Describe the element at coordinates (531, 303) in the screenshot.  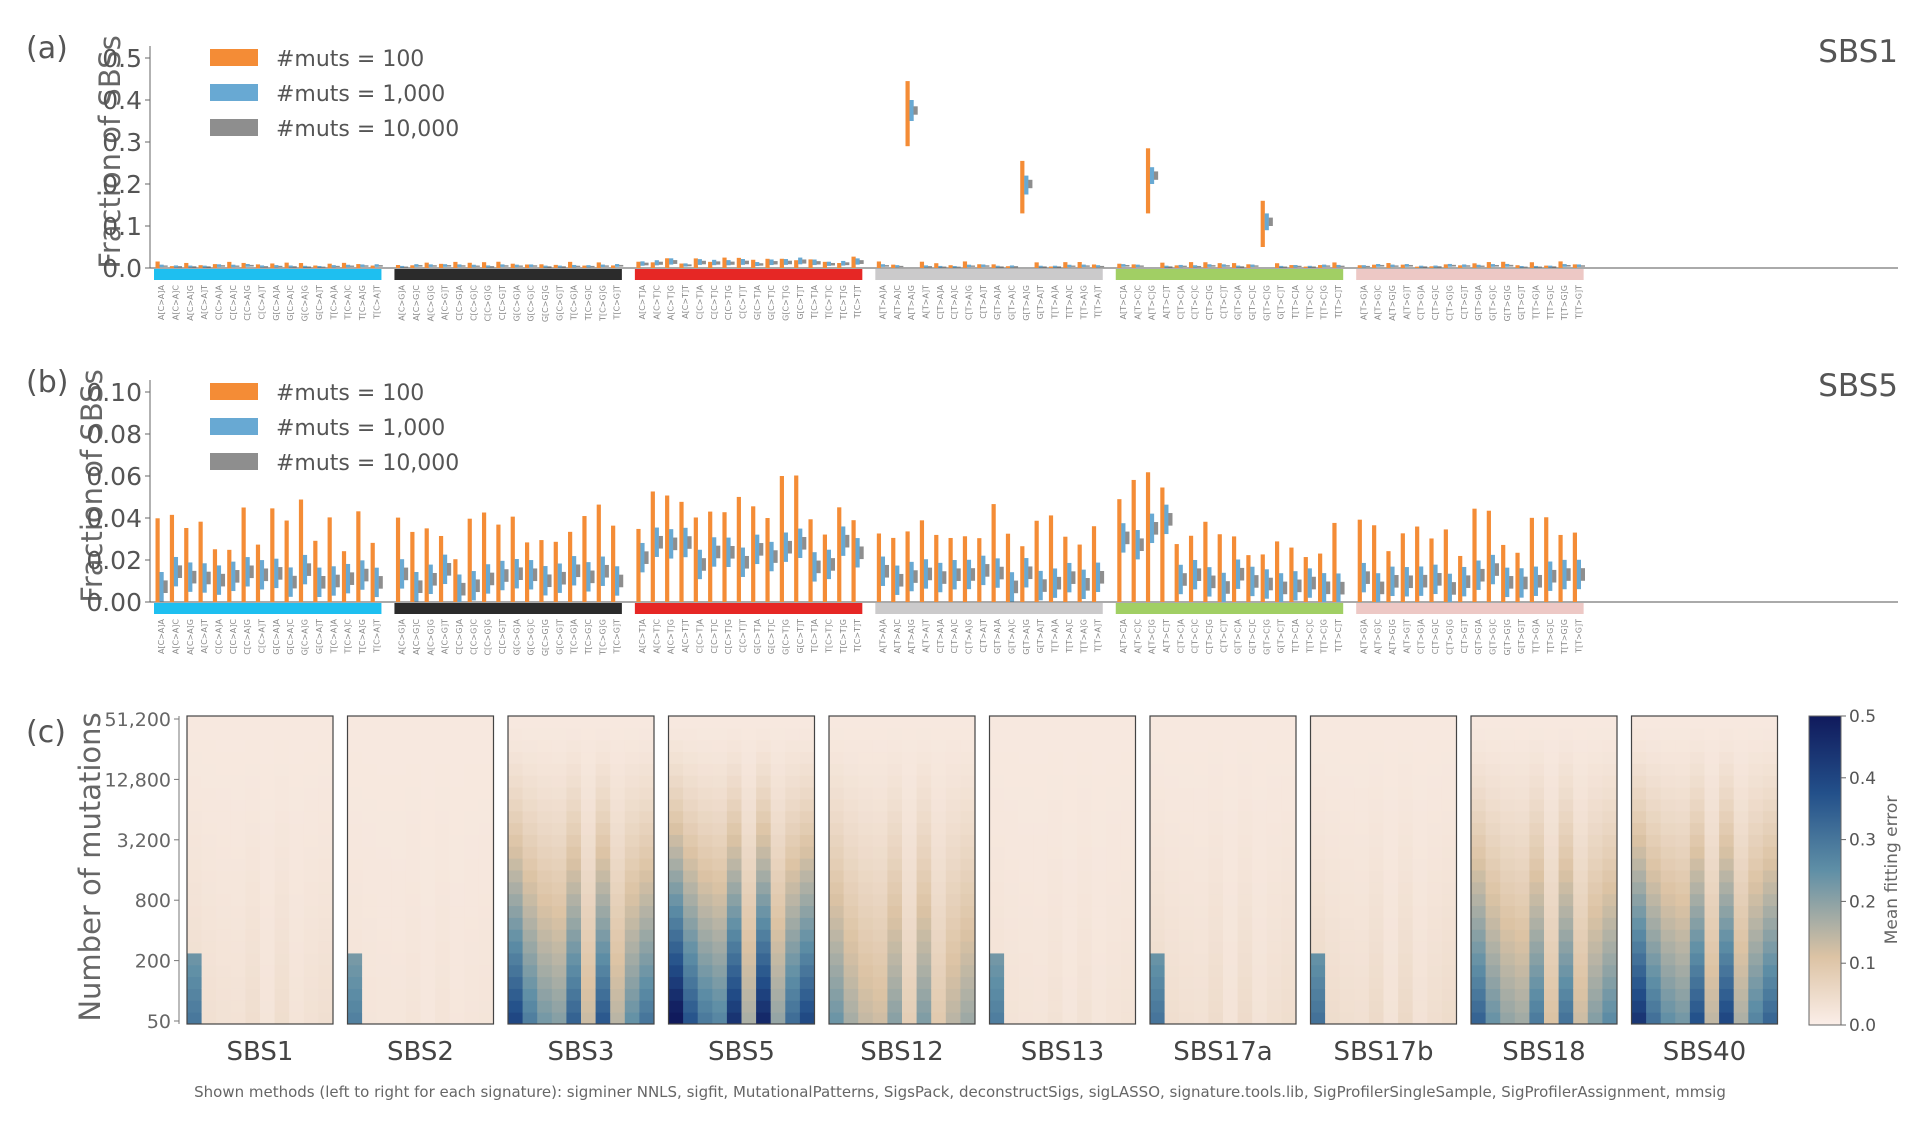
I see `category-label: G[C>G]C` at that location.